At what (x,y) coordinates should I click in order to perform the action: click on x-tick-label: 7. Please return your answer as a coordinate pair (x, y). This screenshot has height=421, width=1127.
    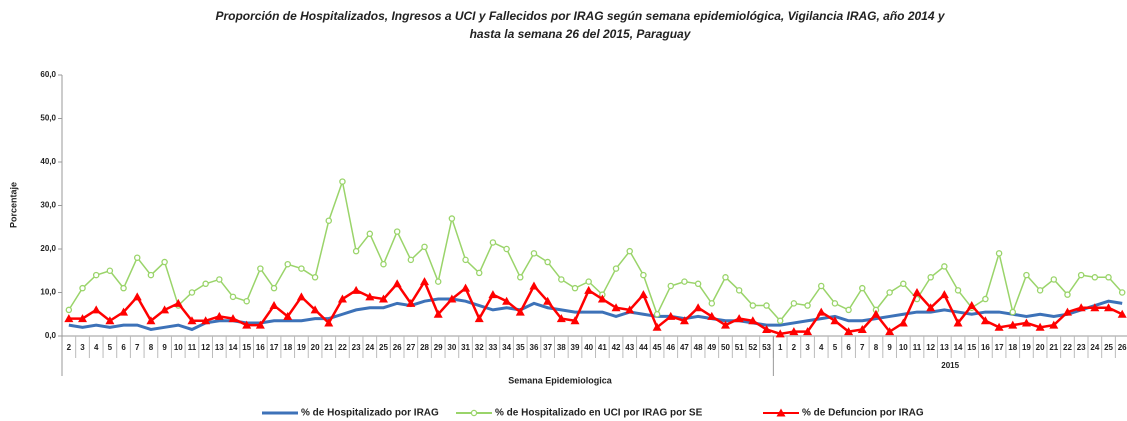
    Looking at the image, I should click on (862, 347).